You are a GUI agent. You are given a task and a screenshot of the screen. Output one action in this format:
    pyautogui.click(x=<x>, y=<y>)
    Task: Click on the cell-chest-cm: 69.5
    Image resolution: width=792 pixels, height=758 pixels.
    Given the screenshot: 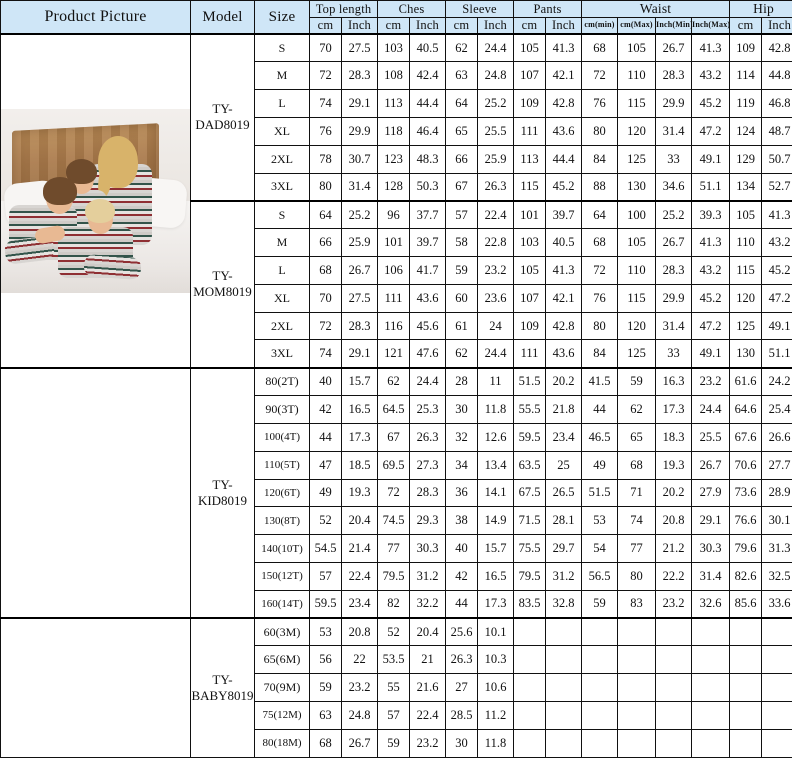 What is the action you would take?
    pyautogui.click(x=394, y=465)
    